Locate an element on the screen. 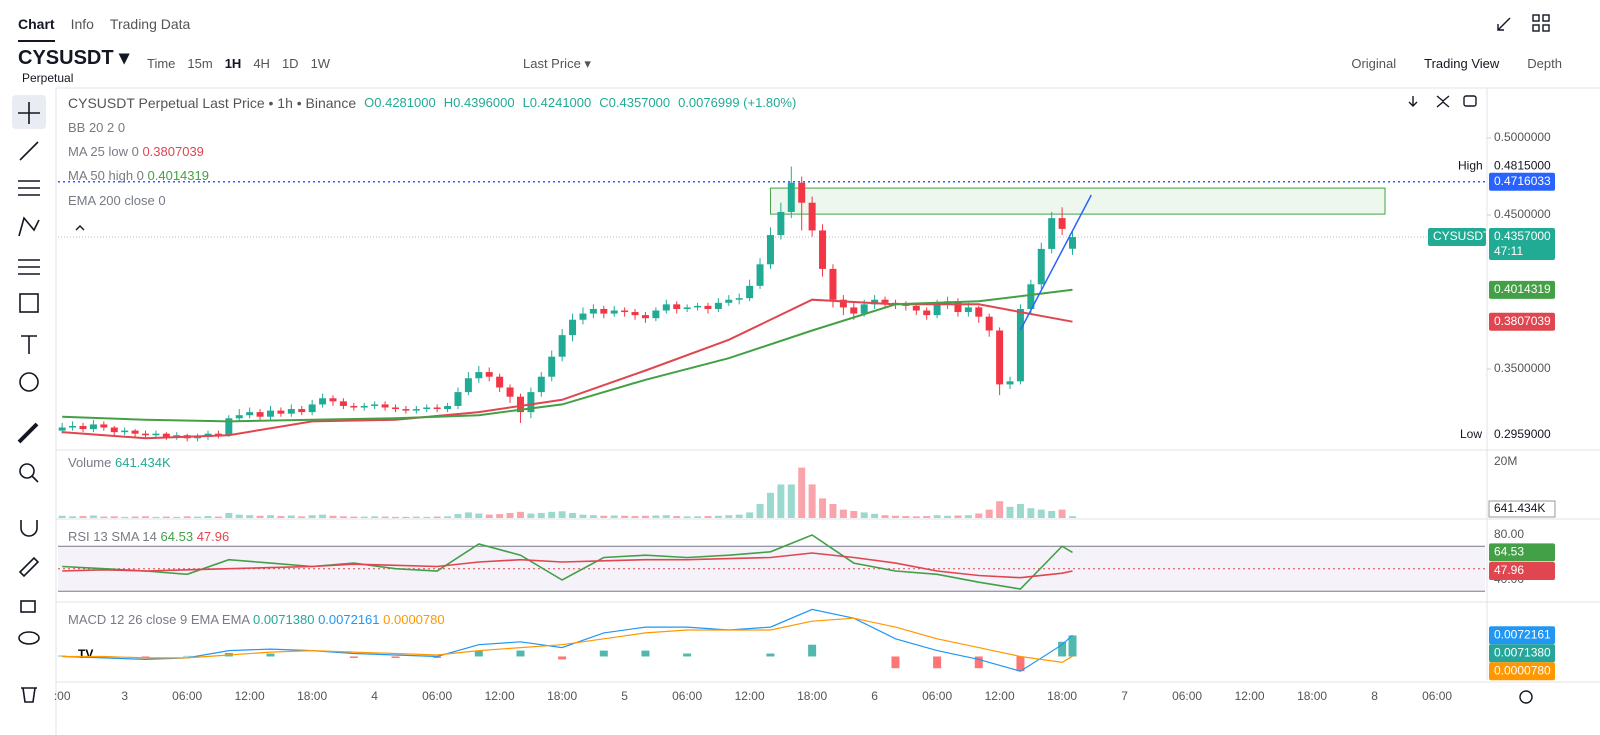 The image size is (1600, 735). view: Depth is located at coordinates (1544, 63).